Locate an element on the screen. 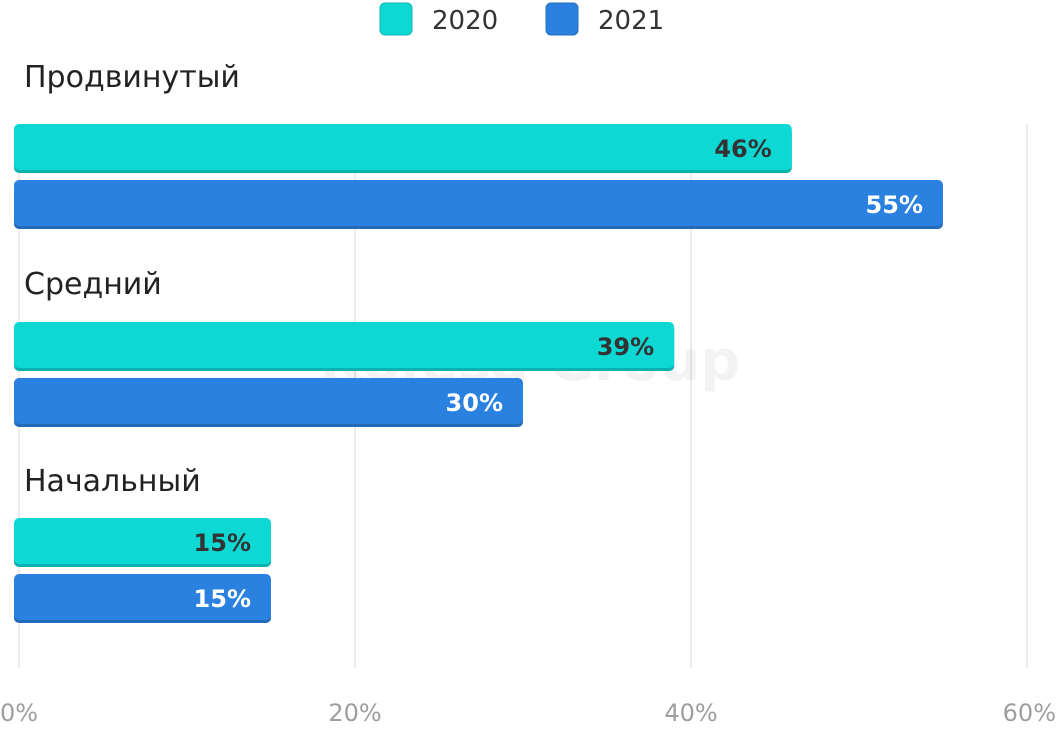 This screenshot has height=734, width=1058. bar-value-label: 46% is located at coordinates (742, 149).